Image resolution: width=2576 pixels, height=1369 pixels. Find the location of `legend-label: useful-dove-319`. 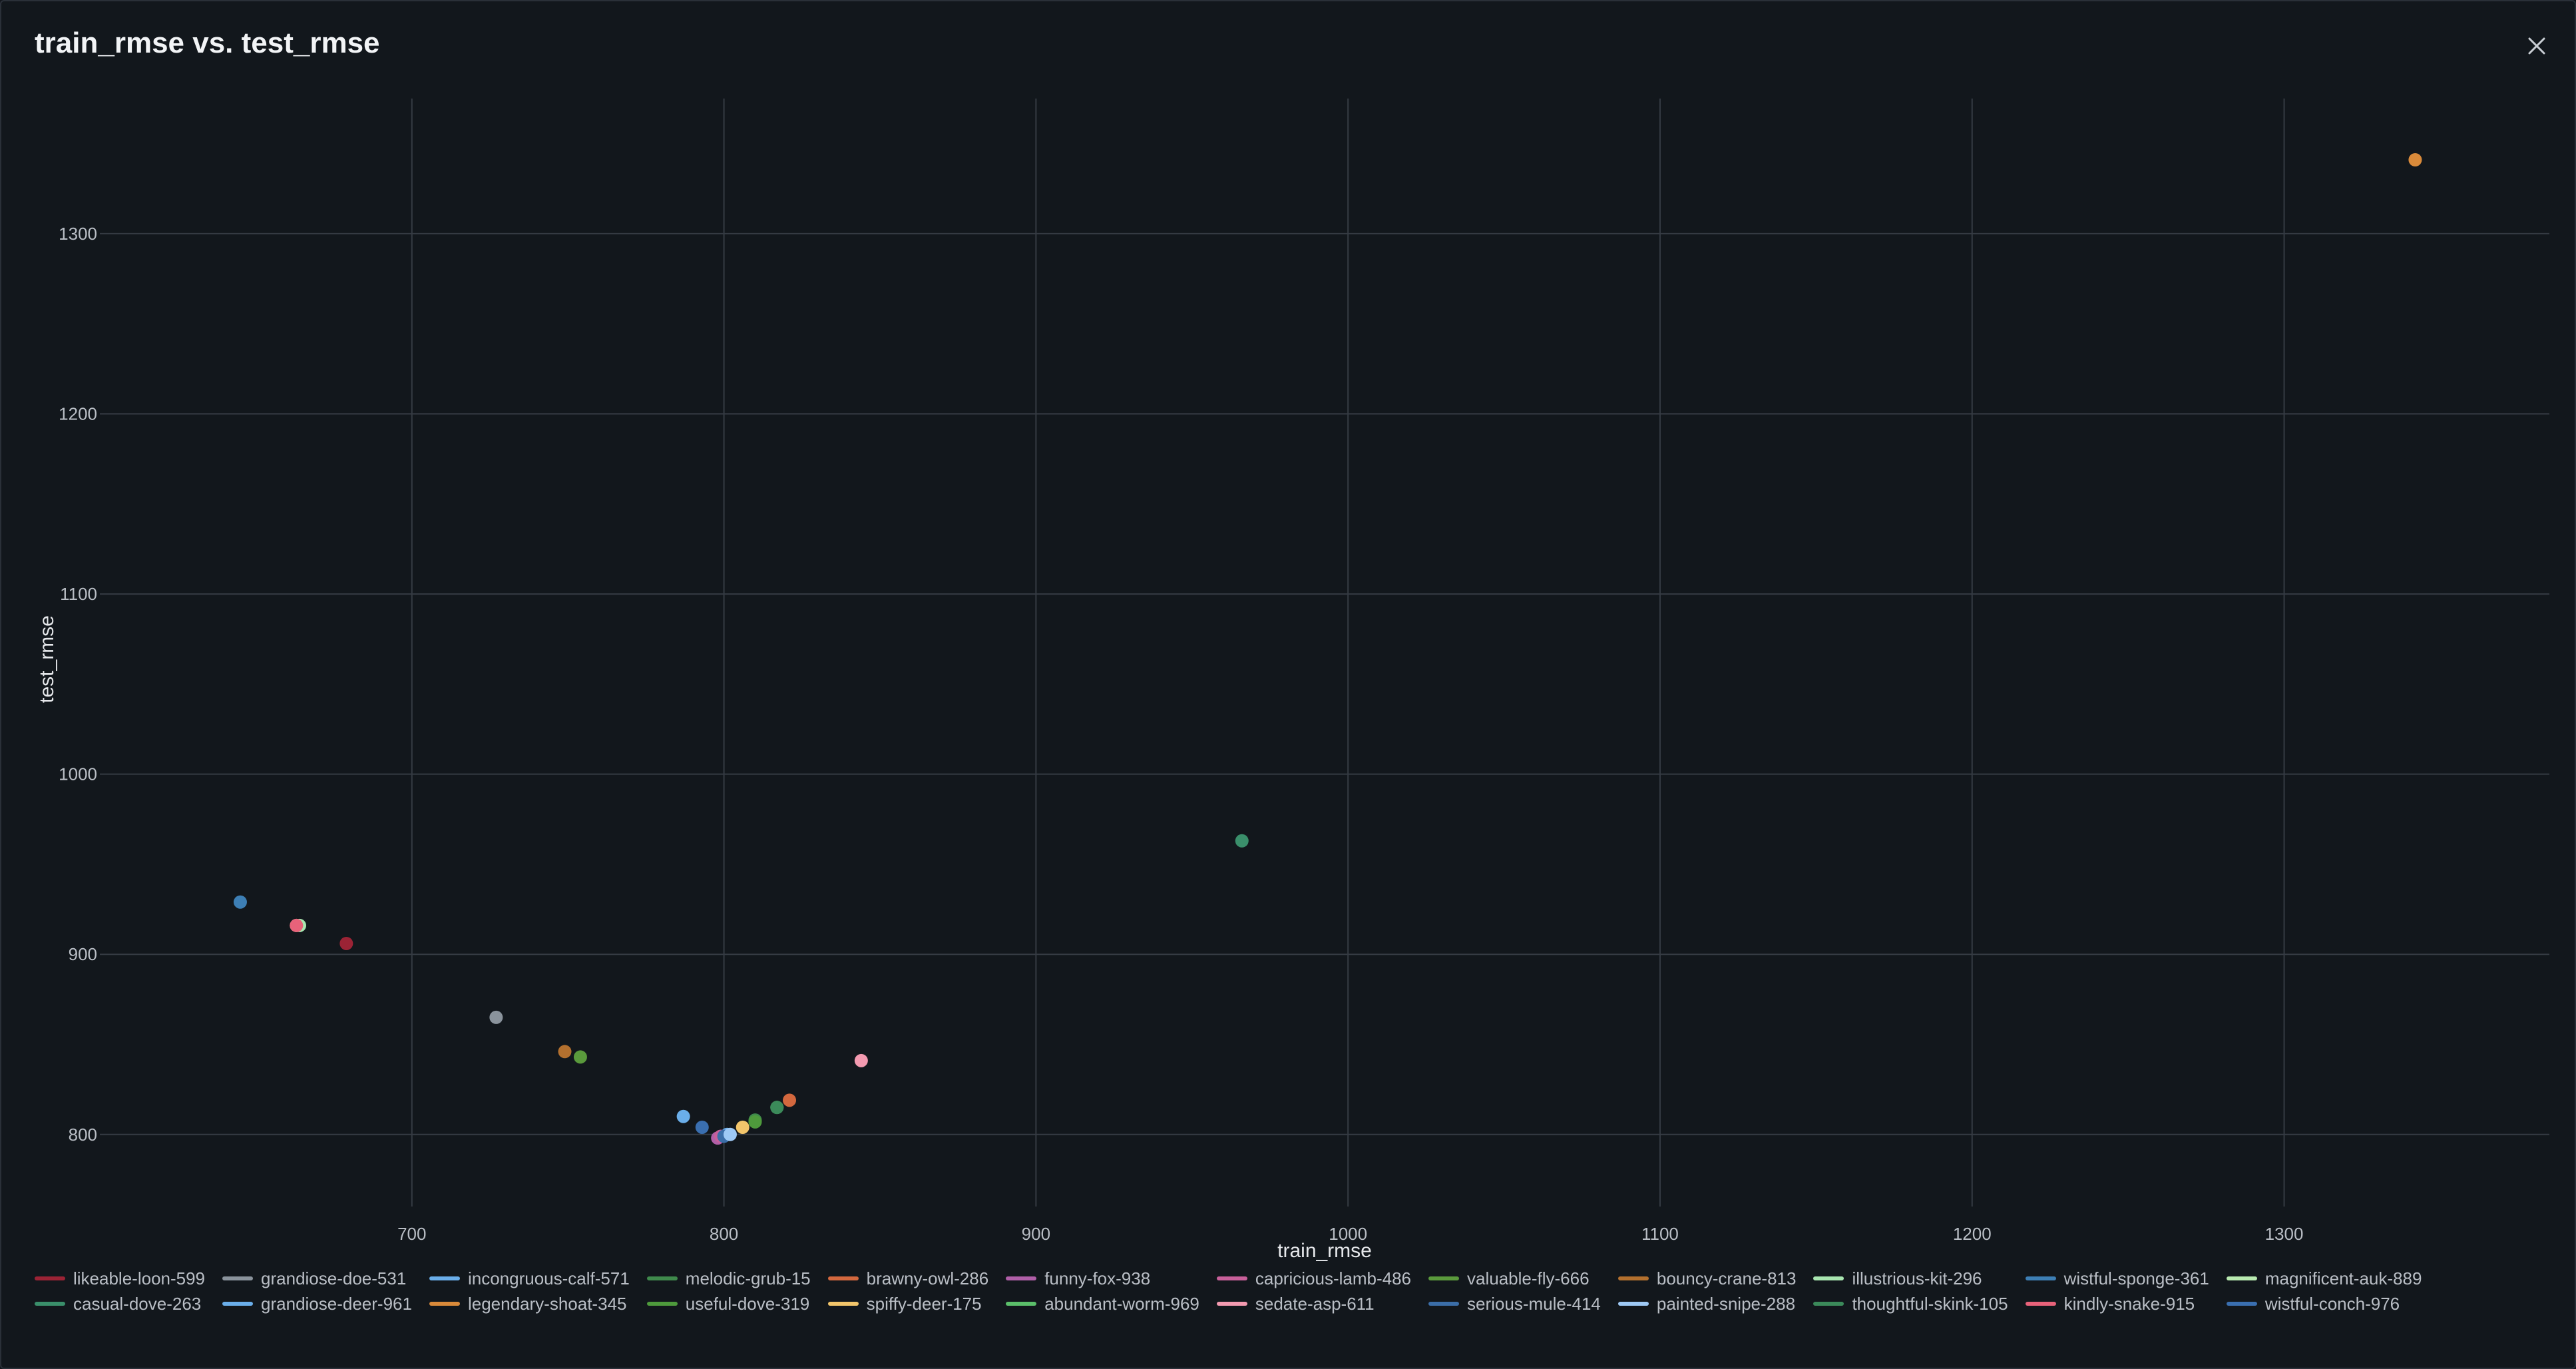

legend-label: useful-dove-319 is located at coordinates (747, 1303).